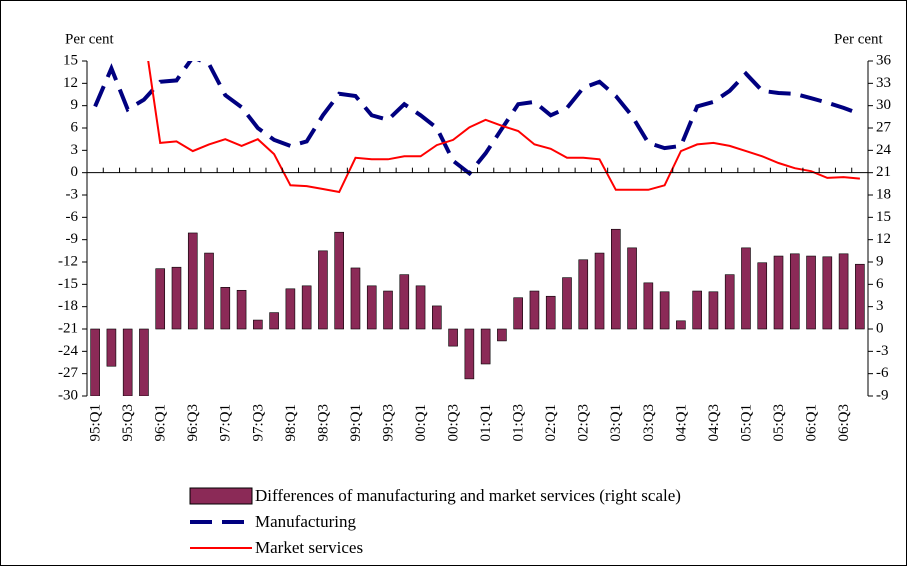  Describe the element at coordinates (68, 328) in the screenshot. I see `y-tick-label: -21` at that location.